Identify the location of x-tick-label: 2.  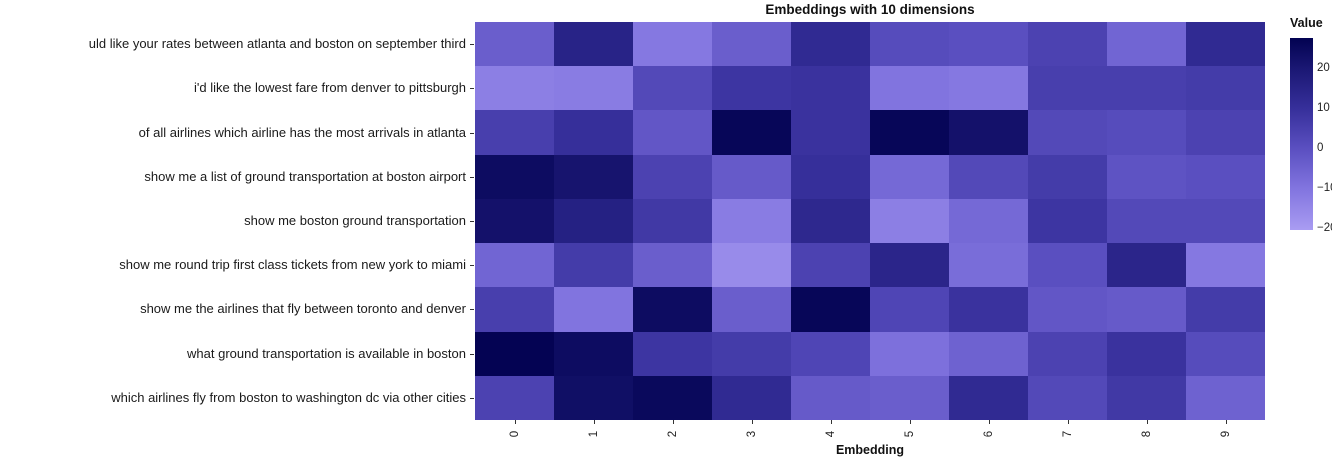
(672, 434).